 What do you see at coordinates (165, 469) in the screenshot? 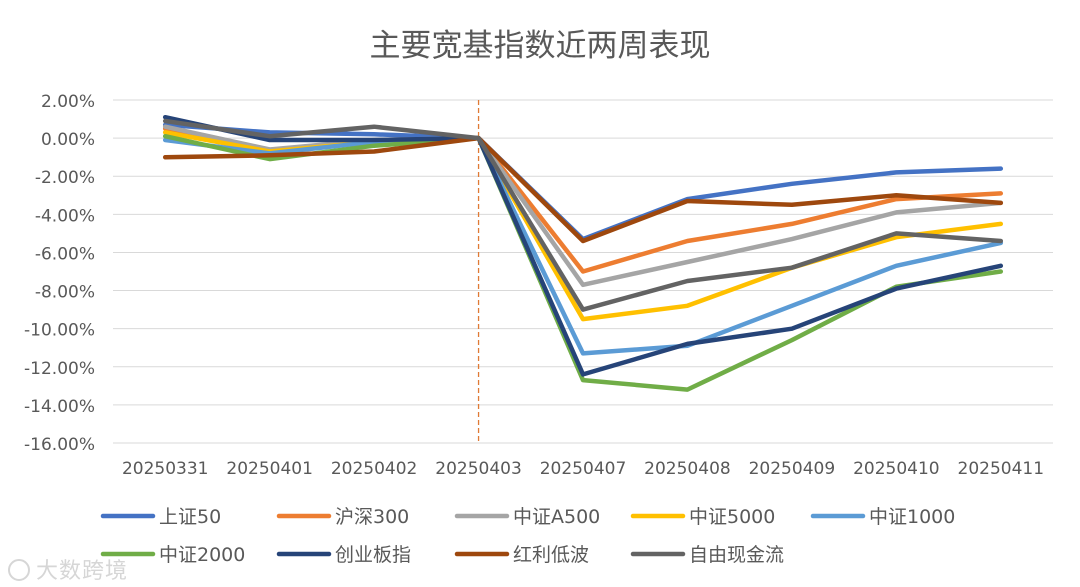
I see `x-tick-label: 20250331` at bounding box center [165, 469].